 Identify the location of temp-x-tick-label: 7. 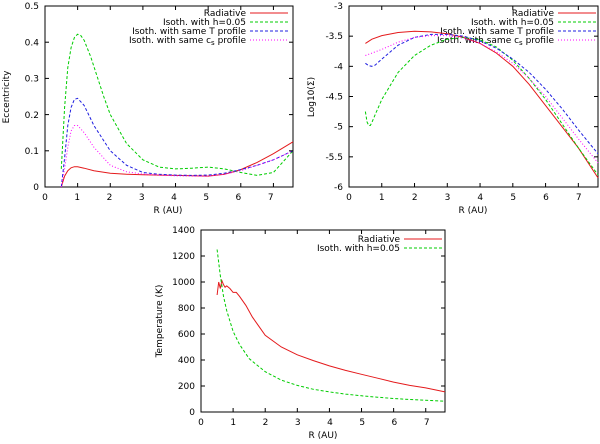
(427, 423).